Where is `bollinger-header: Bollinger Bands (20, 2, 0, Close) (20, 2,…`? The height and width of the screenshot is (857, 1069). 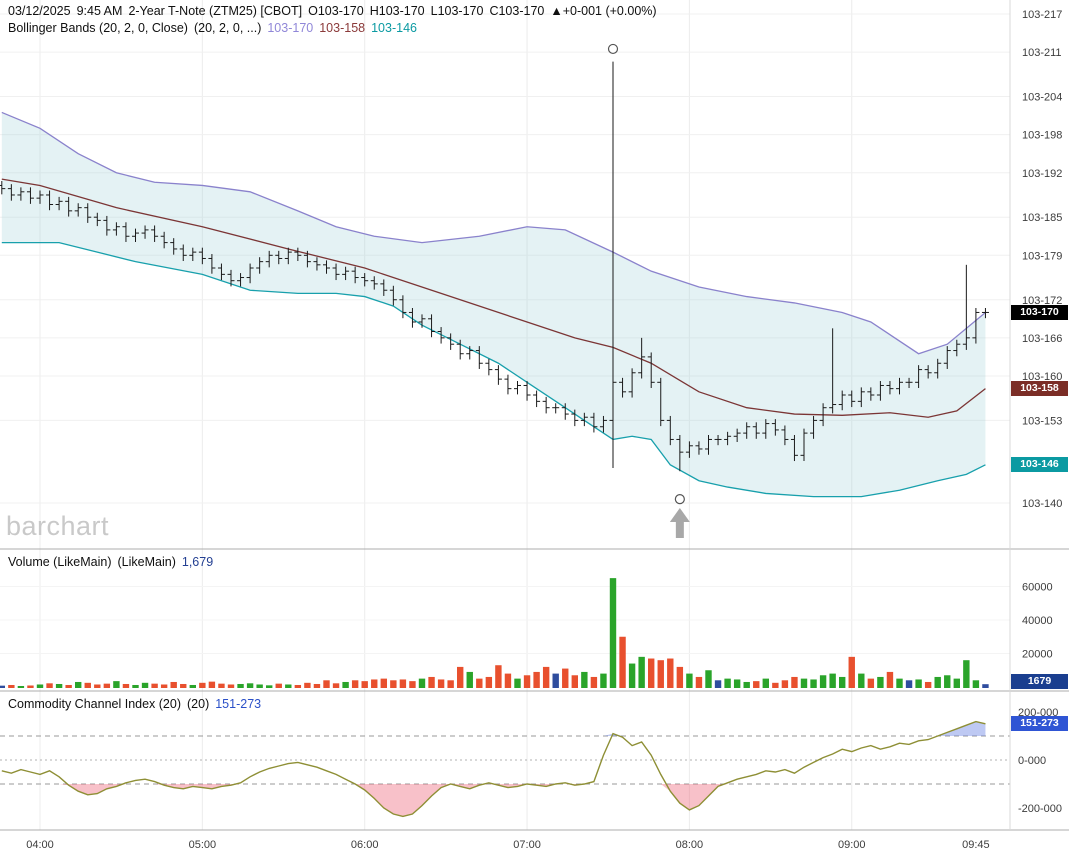 bollinger-header: Bollinger Bands (20, 2, 0, Close) (20, 2,… is located at coordinates (215, 28).